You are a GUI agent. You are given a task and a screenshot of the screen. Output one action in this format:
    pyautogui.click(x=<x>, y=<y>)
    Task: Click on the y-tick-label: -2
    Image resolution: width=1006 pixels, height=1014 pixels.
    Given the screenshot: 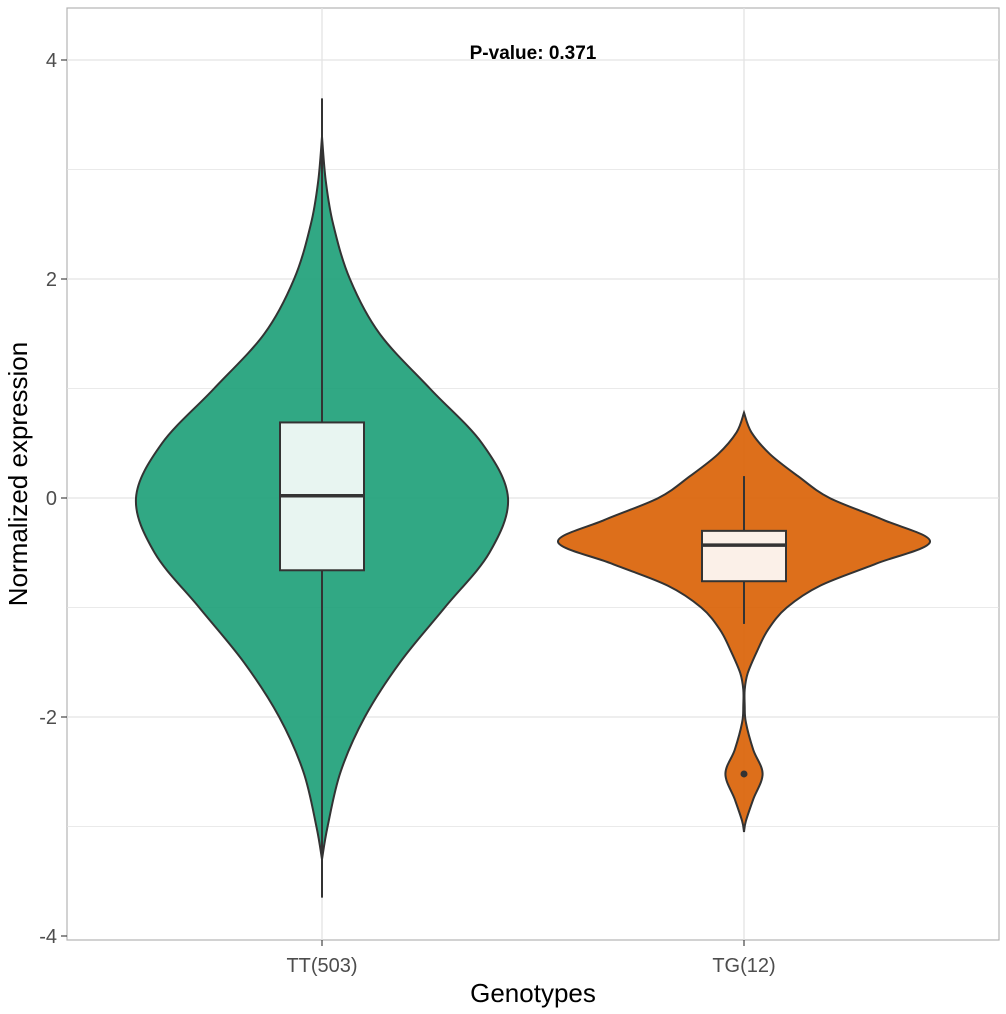 What is the action you would take?
    pyautogui.click(x=48, y=718)
    